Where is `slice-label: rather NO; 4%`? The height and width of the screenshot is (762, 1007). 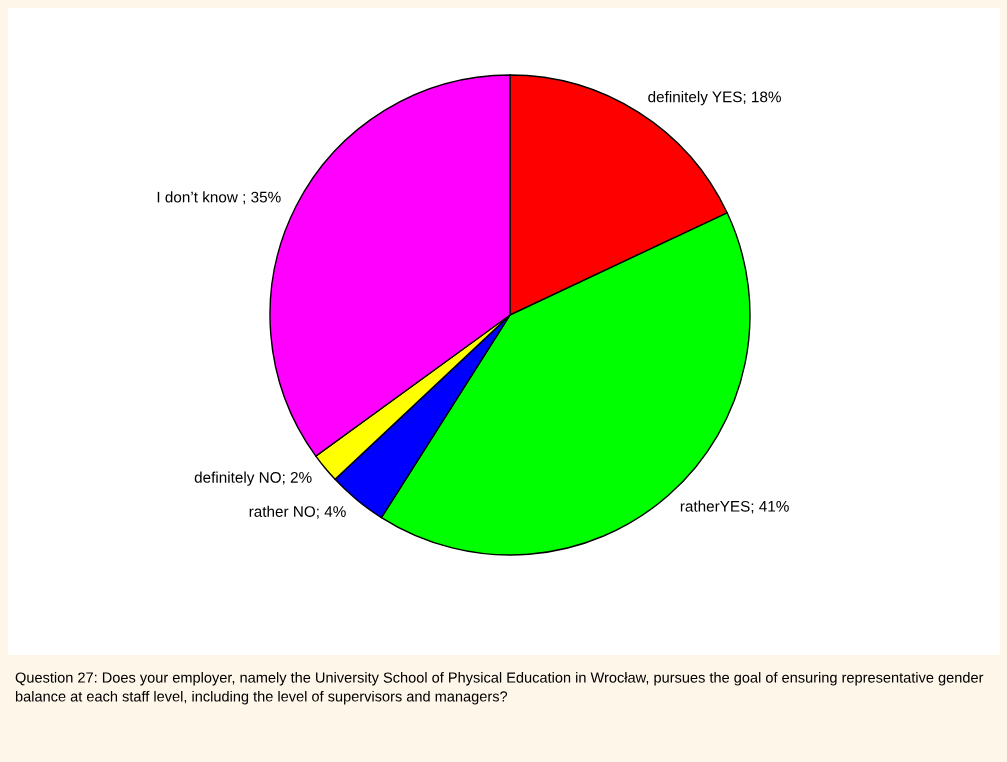 slice-label: rather NO; 4% is located at coordinates (297, 512).